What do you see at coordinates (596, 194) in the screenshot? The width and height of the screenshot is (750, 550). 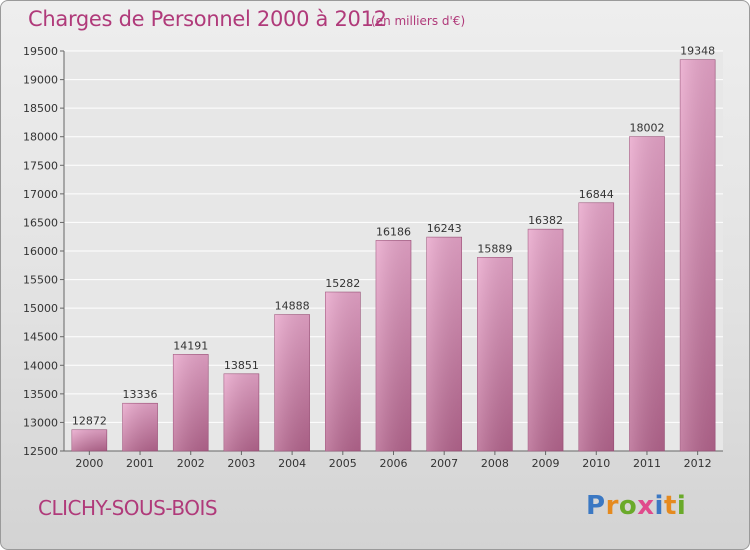 I see `data-label: 16844` at bounding box center [596, 194].